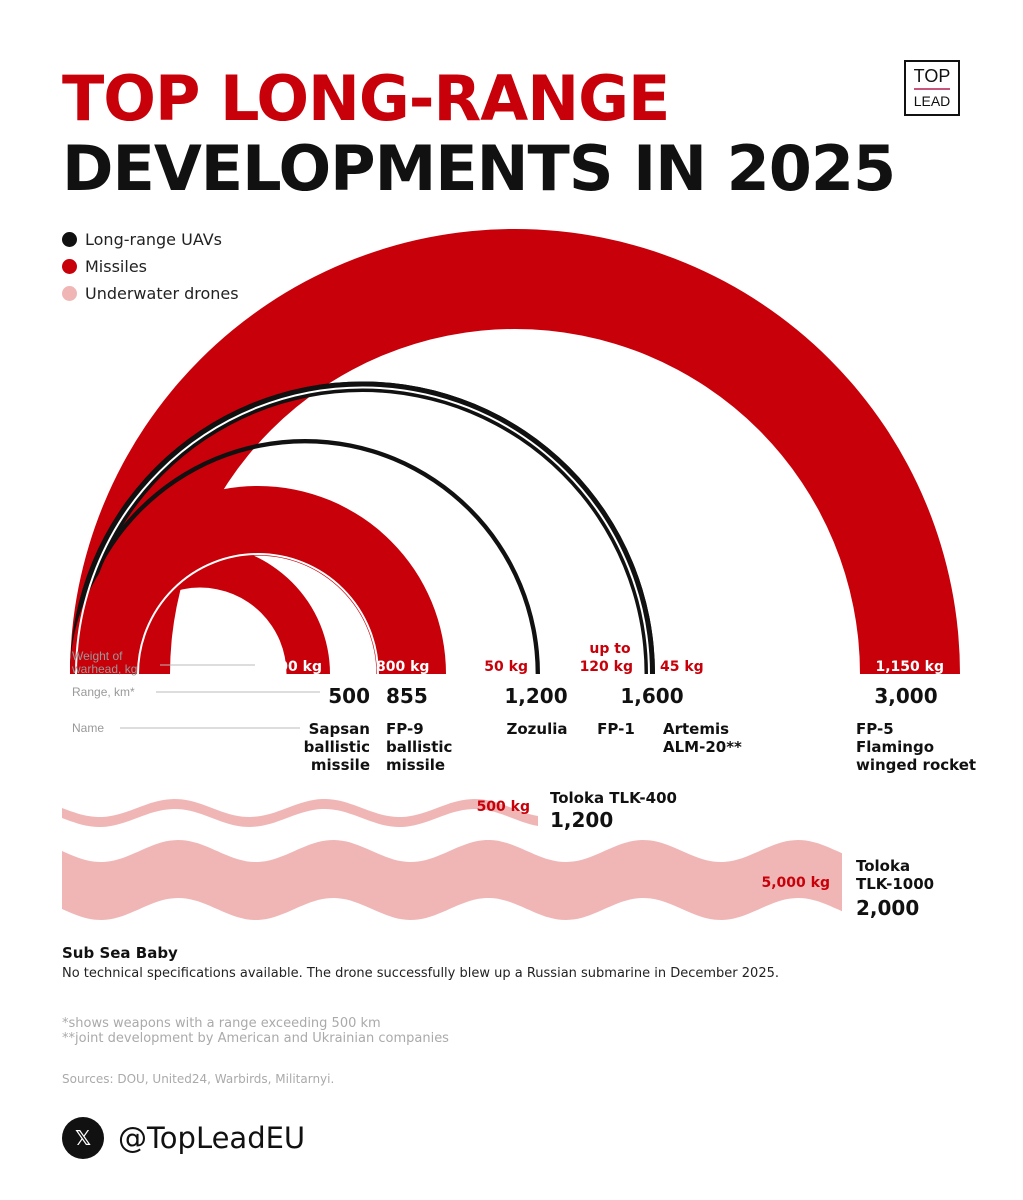 This screenshot has width=1023, height=1200. I want to click on warhead-label-5: 1,150 kg, so click(910, 667).